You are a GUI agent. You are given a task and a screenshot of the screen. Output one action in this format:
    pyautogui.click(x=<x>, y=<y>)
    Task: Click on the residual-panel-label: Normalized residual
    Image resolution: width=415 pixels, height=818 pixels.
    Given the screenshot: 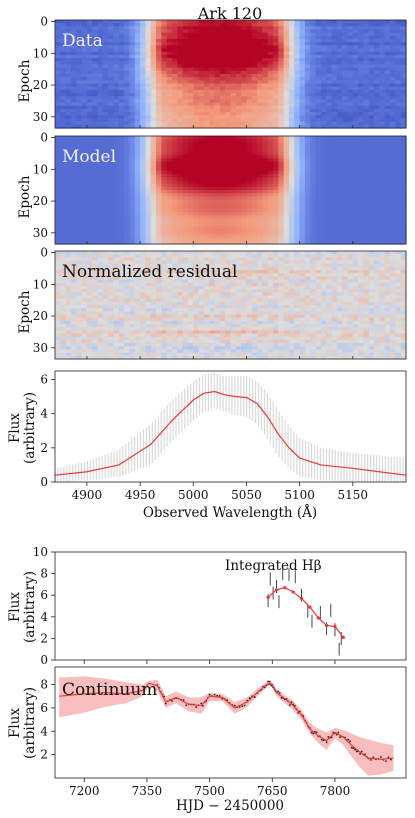 What is the action you would take?
    pyautogui.click(x=149, y=272)
    